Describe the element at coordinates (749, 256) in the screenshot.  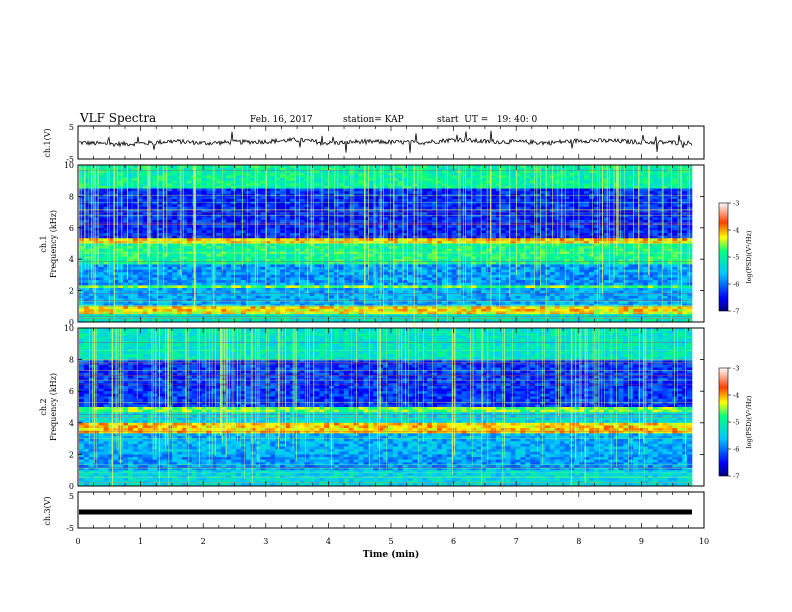
I see `ch1-colorbar-label: log(PSD)(V²/Hz)` at that location.